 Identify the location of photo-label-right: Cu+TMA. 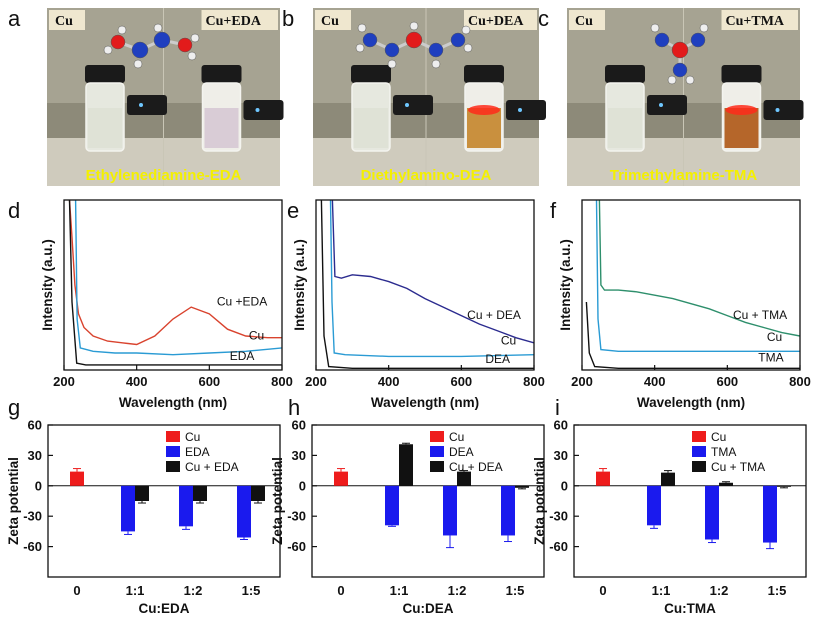
(755, 21).